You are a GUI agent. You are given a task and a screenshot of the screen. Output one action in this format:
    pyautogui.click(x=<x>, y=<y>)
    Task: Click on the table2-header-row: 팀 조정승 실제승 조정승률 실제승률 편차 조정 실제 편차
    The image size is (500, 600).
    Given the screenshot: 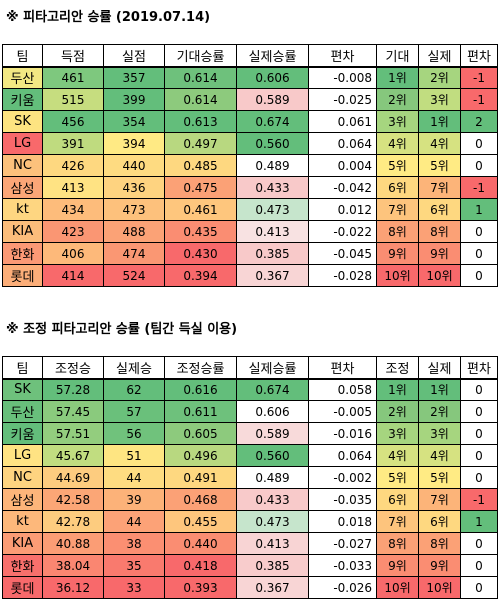 What is the action you would take?
    pyautogui.click(x=250, y=367)
    